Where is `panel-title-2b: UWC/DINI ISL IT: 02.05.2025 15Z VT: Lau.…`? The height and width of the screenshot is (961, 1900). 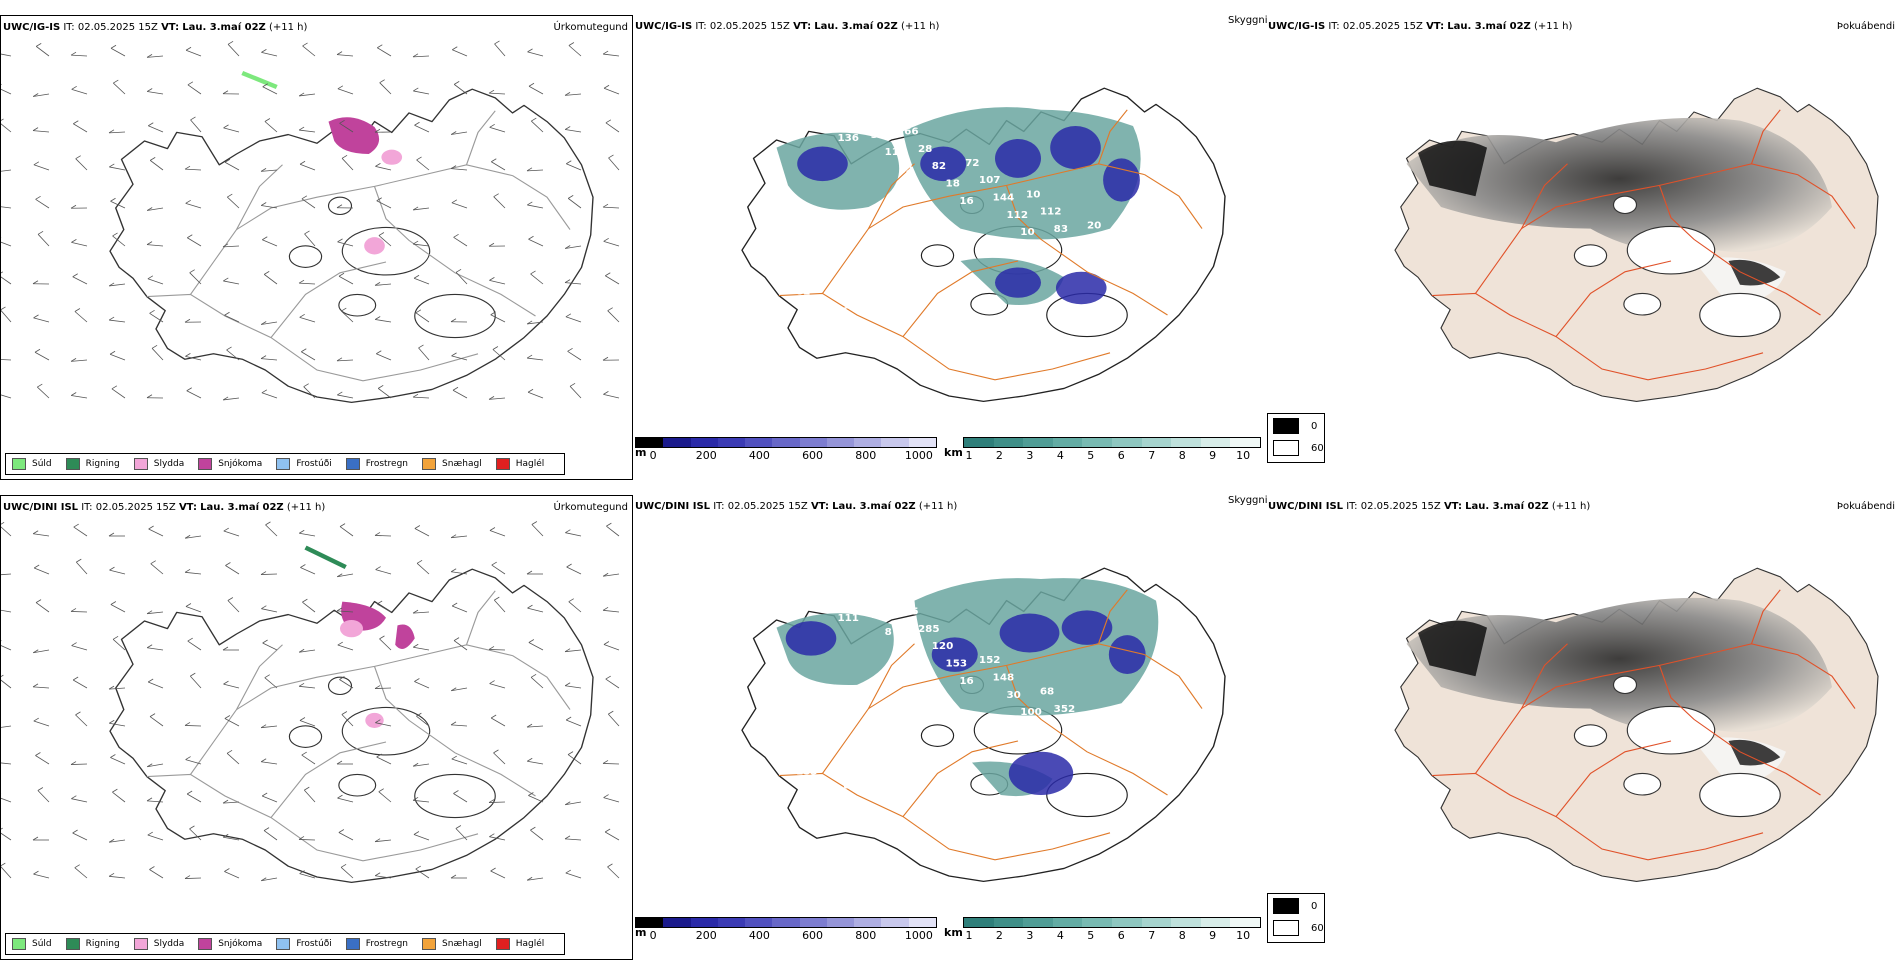 panel-title-2b: UWC/DINI ISL IT: 02.05.2025 15Z VT: Lau.… is located at coordinates (796, 506).